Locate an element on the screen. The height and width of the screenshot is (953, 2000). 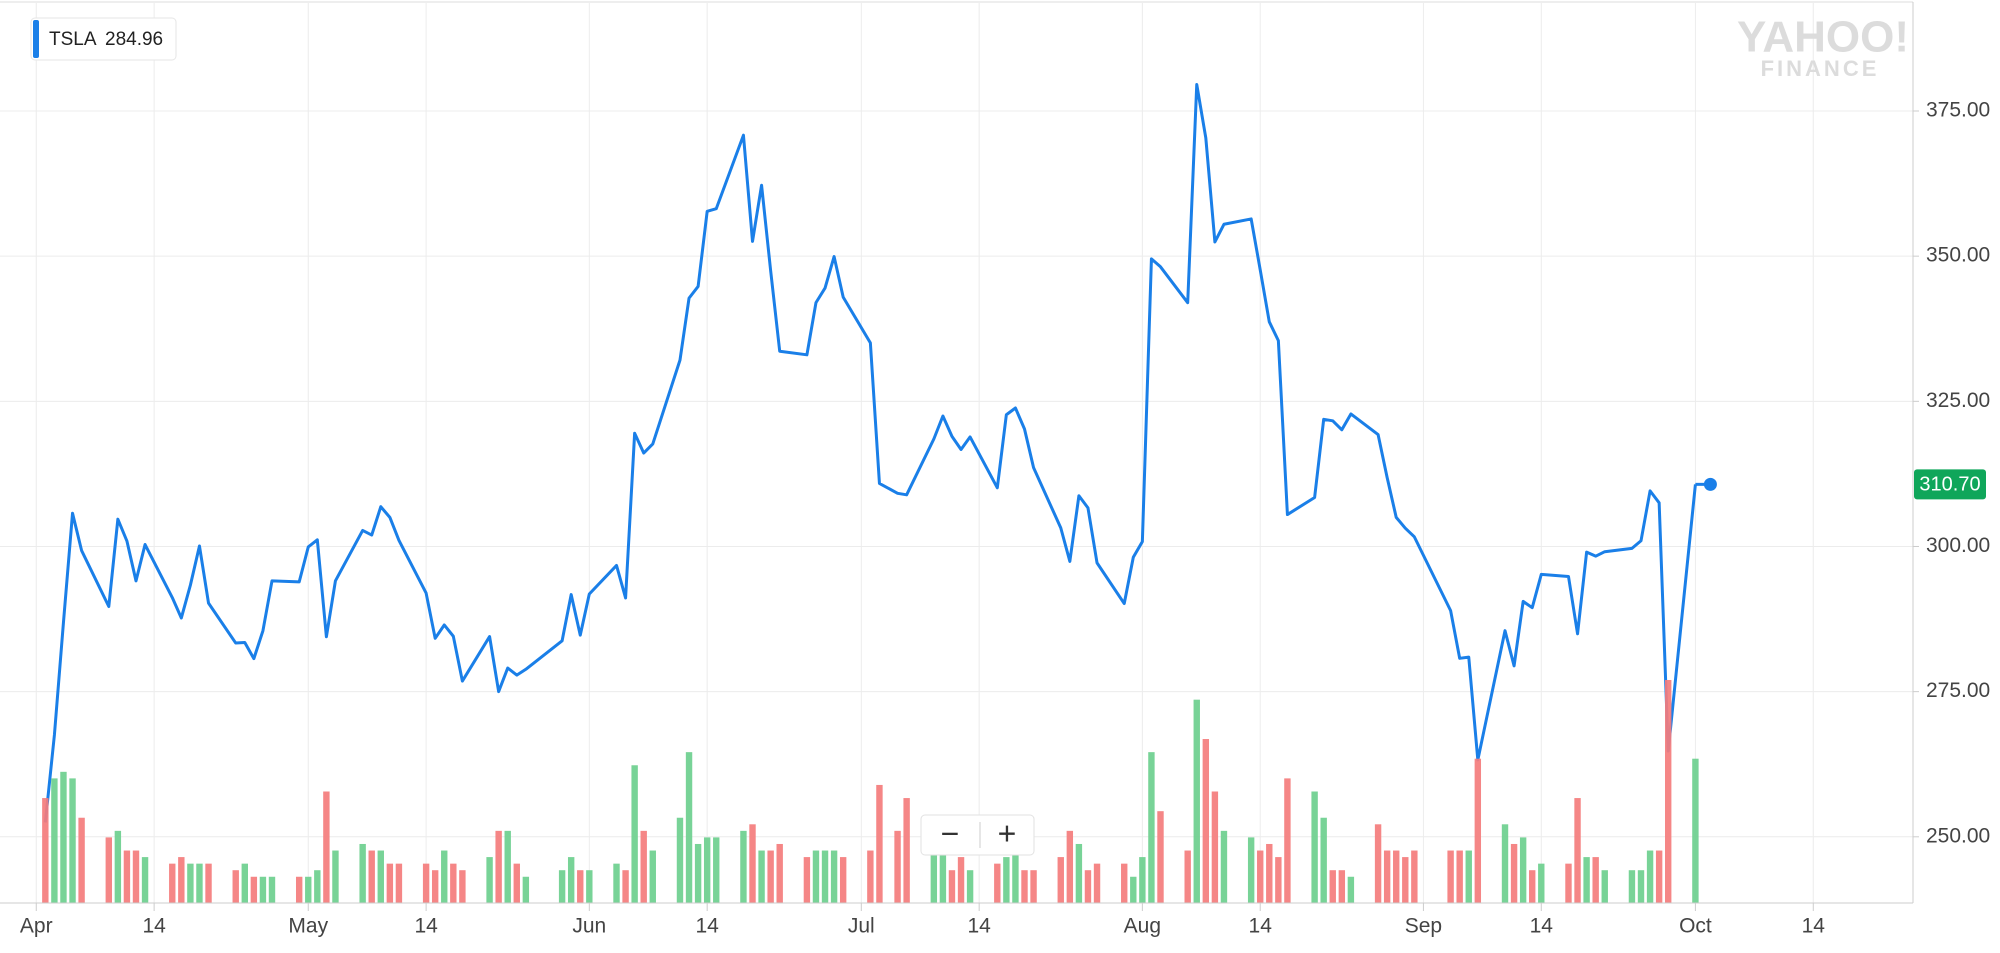
y-tick-label: 325.00 is located at coordinates (1958, 400).